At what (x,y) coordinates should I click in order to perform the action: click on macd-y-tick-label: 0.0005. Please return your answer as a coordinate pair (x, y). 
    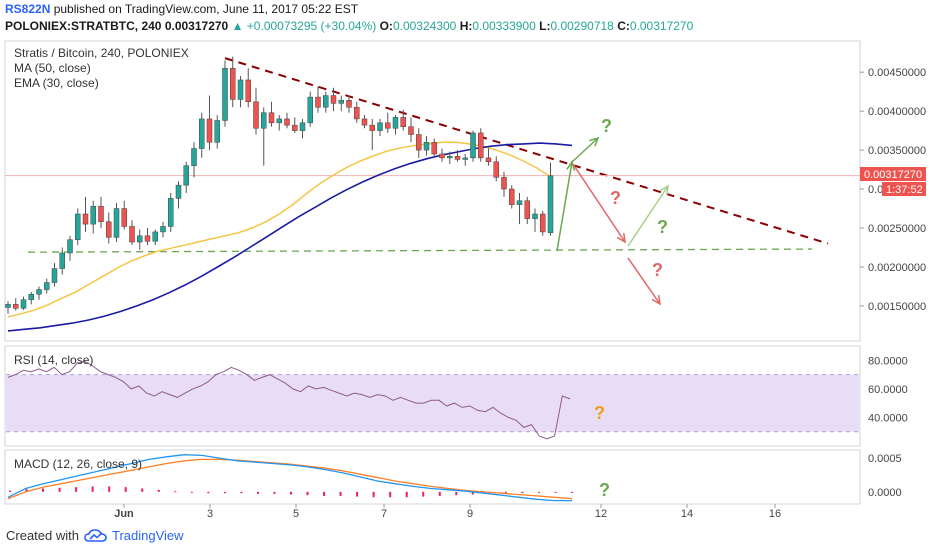
    Looking at the image, I should click on (885, 459).